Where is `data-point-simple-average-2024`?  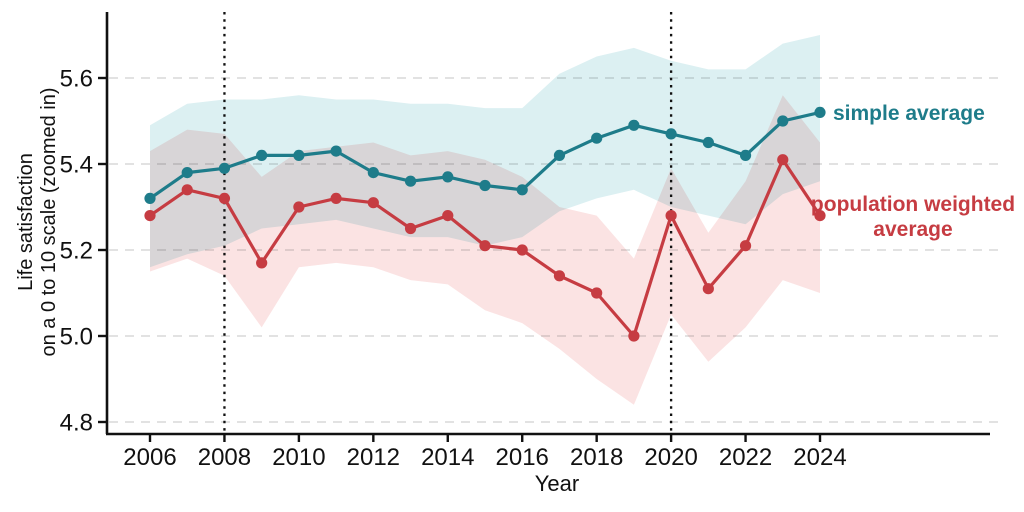
data-point-simple-average-2024 is located at coordinates (820, 112).